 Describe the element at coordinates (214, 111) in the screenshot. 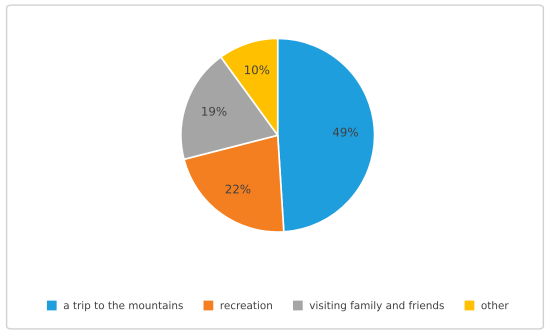

I see `data-label: 19%` at that location.